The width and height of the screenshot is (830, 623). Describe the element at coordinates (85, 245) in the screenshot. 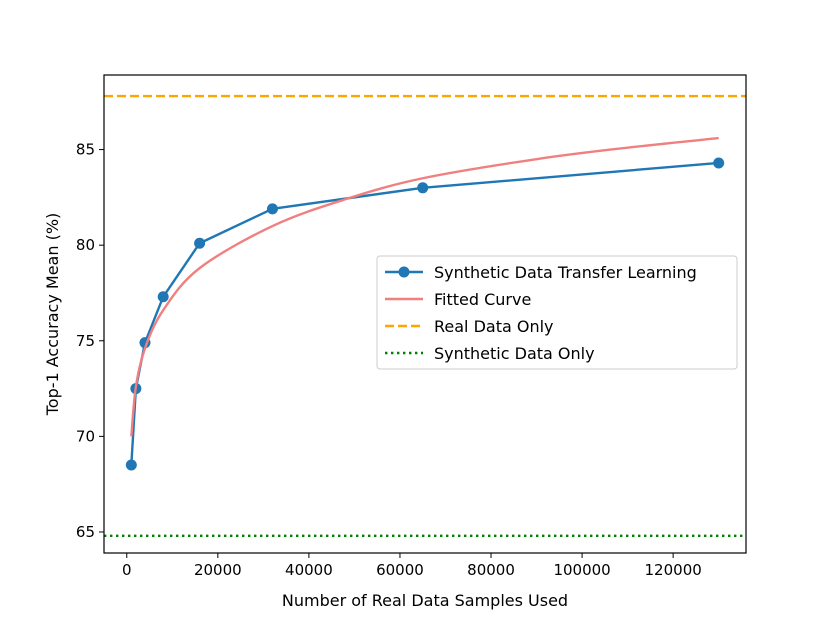

I see `y-tick-label: 80` at that location.